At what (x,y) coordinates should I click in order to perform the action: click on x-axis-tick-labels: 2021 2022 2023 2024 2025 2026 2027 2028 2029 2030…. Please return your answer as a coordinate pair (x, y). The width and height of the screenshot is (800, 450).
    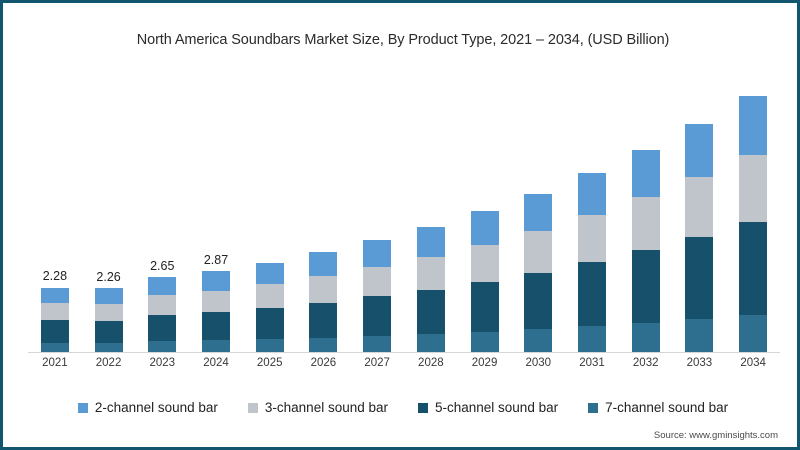
    Looking at the image, I should click on (404, 367).